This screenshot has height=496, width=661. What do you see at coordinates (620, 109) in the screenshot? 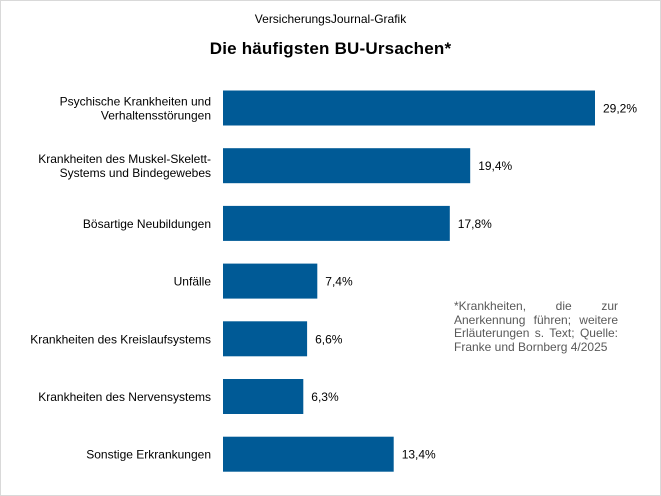
I see `value-label-1: 29,2%` at bounding box center [620, 109].